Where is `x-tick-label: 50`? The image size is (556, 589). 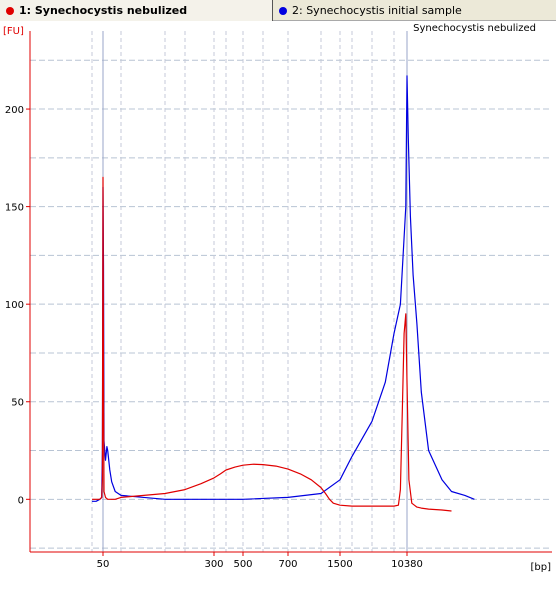
x-tick-label: 50 is located at coordinates (103, 564).